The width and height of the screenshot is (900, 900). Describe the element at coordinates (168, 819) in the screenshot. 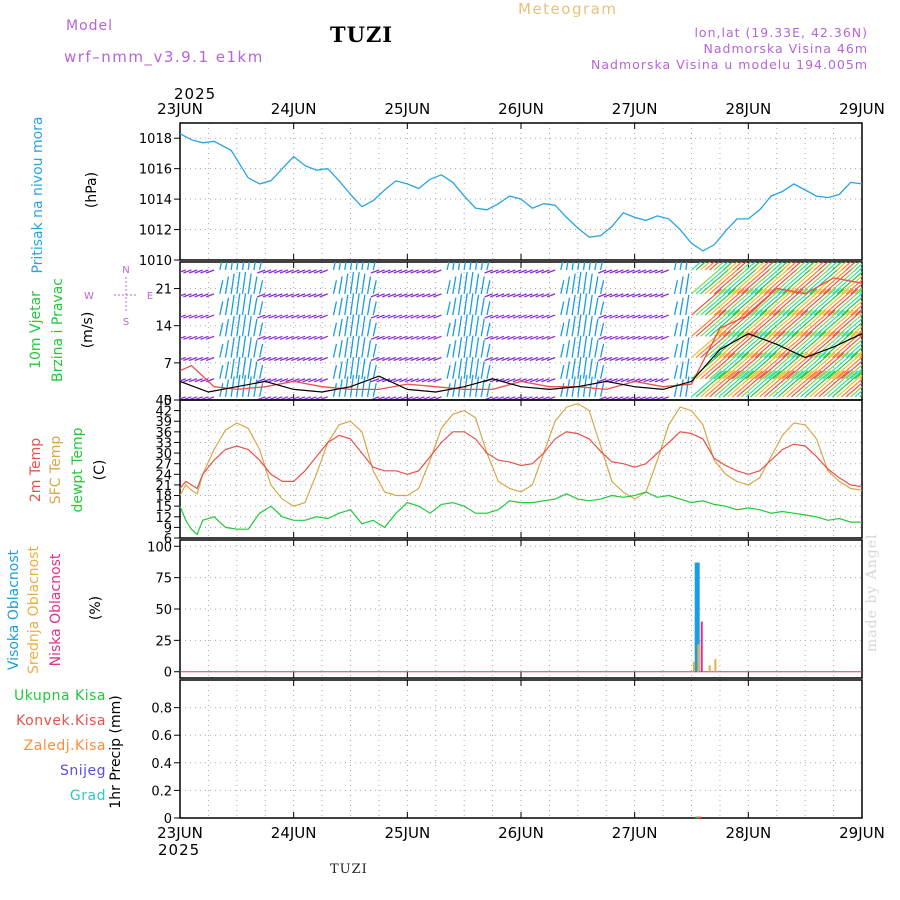

I see `y-tick-label: 0` at that location.